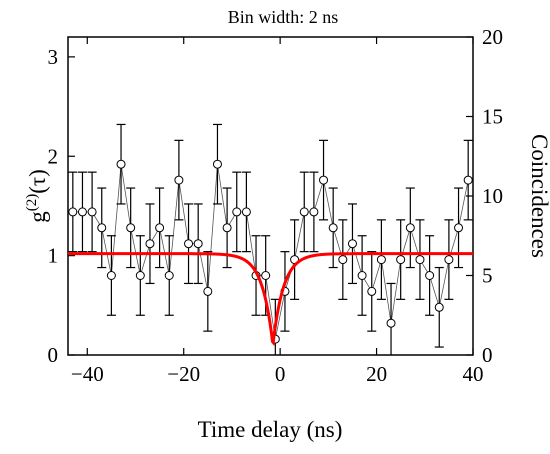 The height and width of the screenshot is (454, 550). Describe the element at coordinates (37, 217) in the screenshot. I see `y-axis-label-main: g` at that location.